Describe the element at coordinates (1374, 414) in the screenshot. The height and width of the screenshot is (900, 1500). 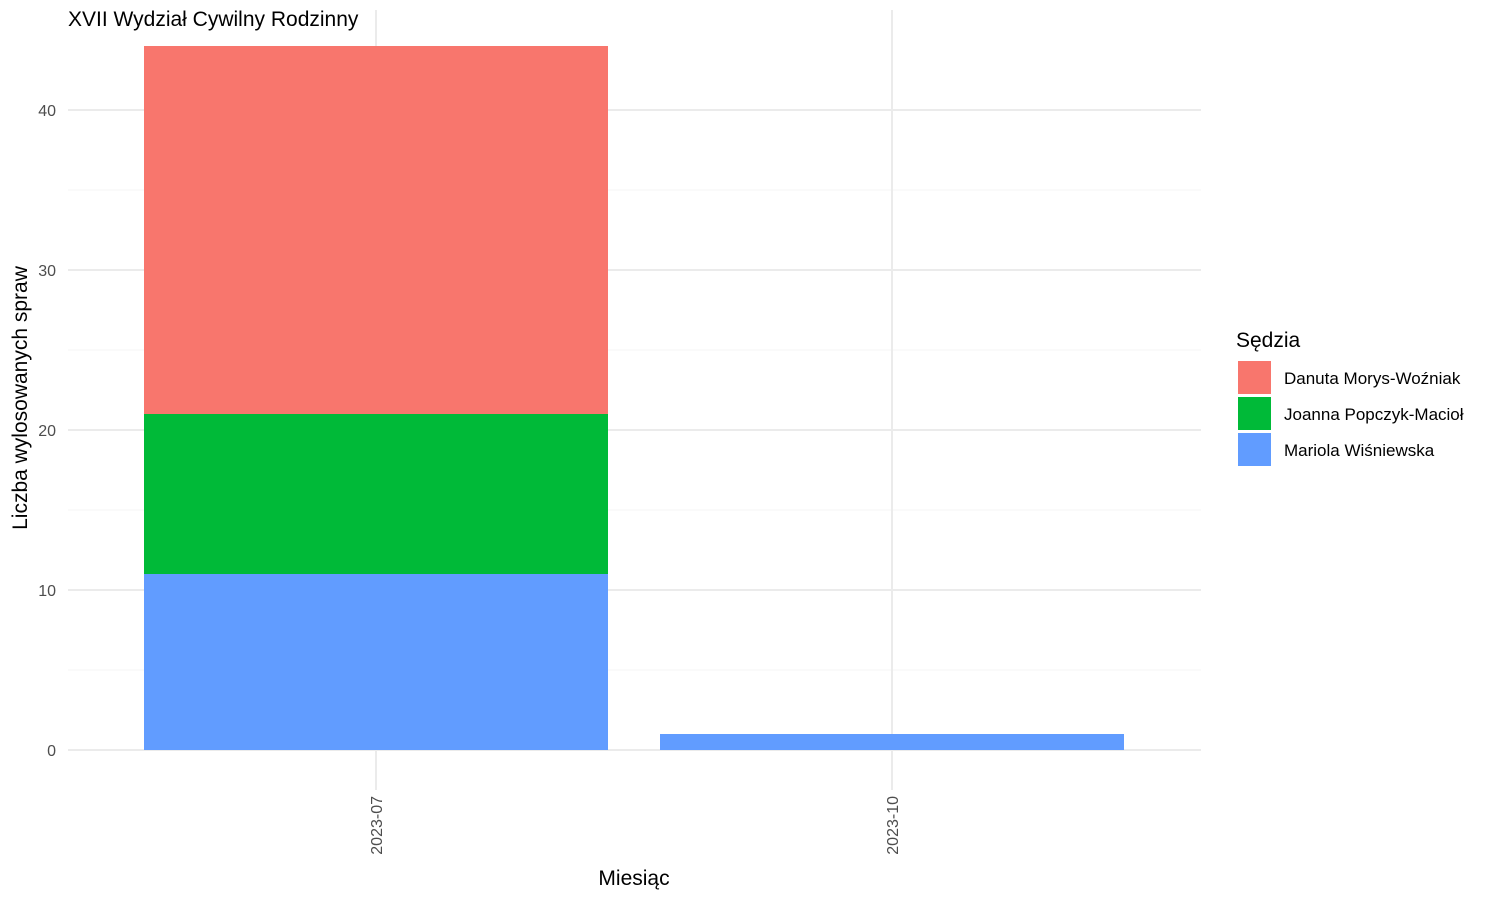
I see `legend-label: Joanna Popczyk-Macioł` at that location.